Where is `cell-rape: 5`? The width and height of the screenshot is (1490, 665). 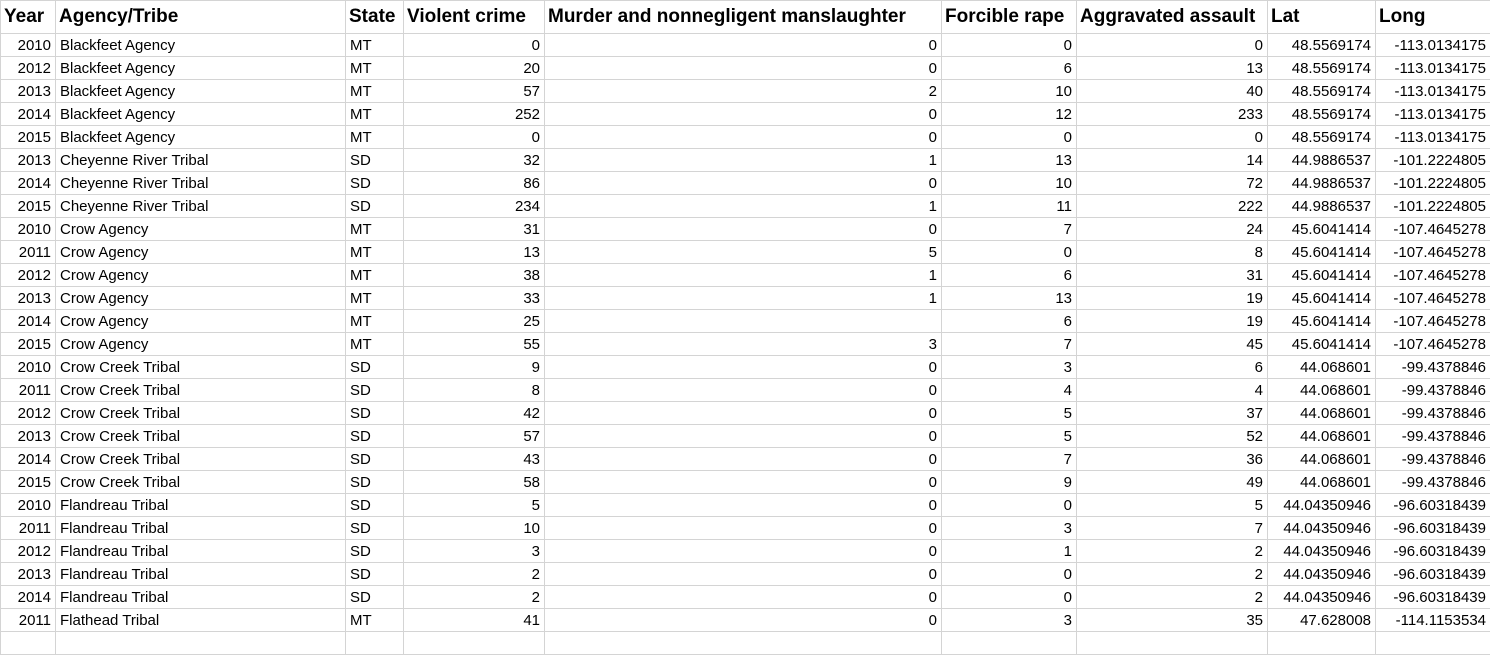
cell-rape: 5 is located at coordinates (1009, 436).